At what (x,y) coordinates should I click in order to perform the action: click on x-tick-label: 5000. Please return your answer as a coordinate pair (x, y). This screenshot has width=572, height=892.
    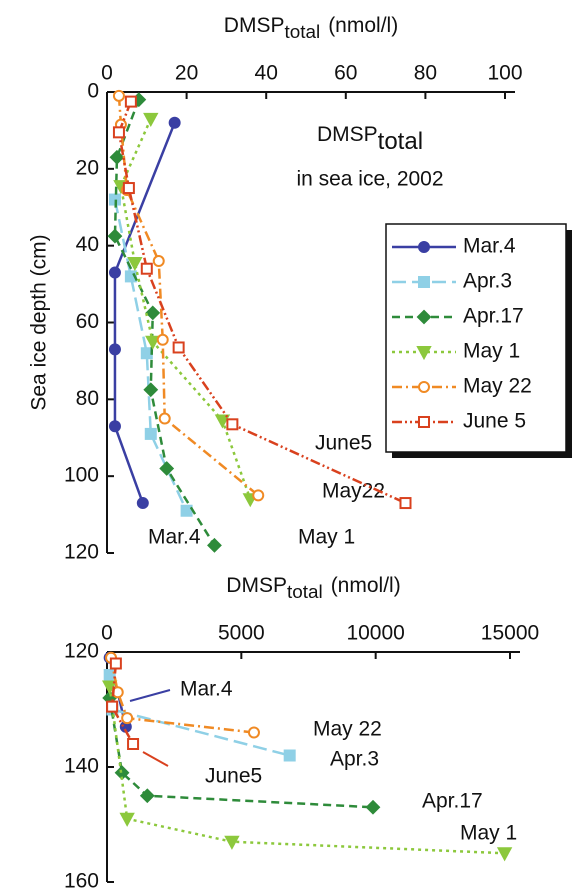
    Looking at the image, I should click on (241, 633).